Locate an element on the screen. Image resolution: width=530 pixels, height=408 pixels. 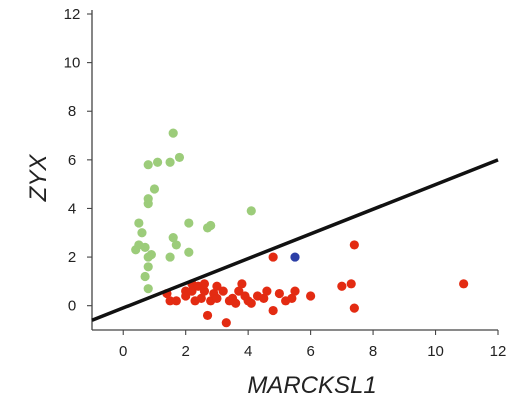
x-tick-label: 8 is located at coordinates (373, 351).